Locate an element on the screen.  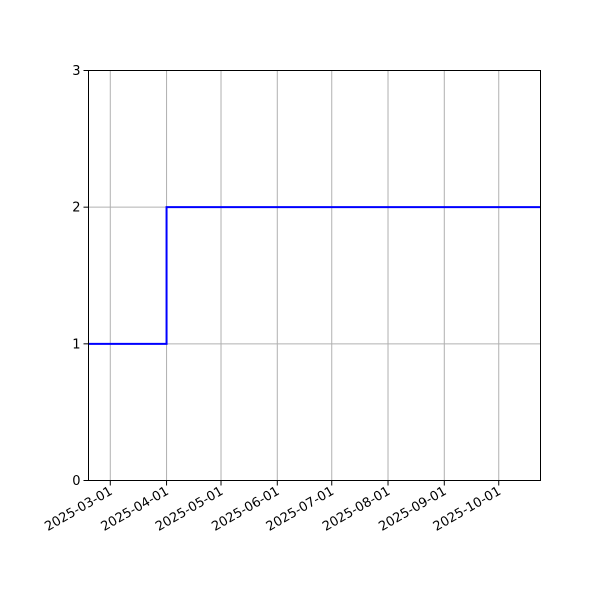
y-tick-label: 0 is located at coordinates (76, 481).